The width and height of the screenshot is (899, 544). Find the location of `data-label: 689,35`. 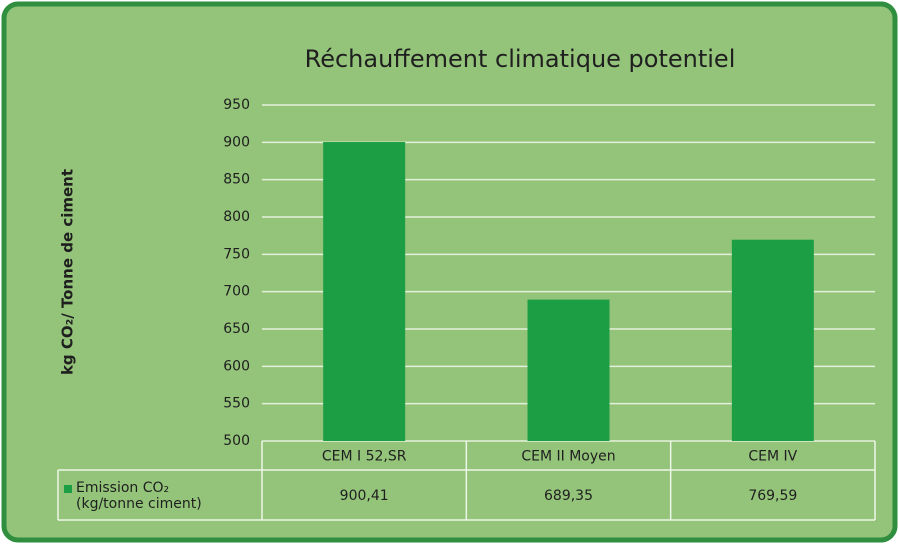

data-label: 689,35 is located at coordinates (568, 496).